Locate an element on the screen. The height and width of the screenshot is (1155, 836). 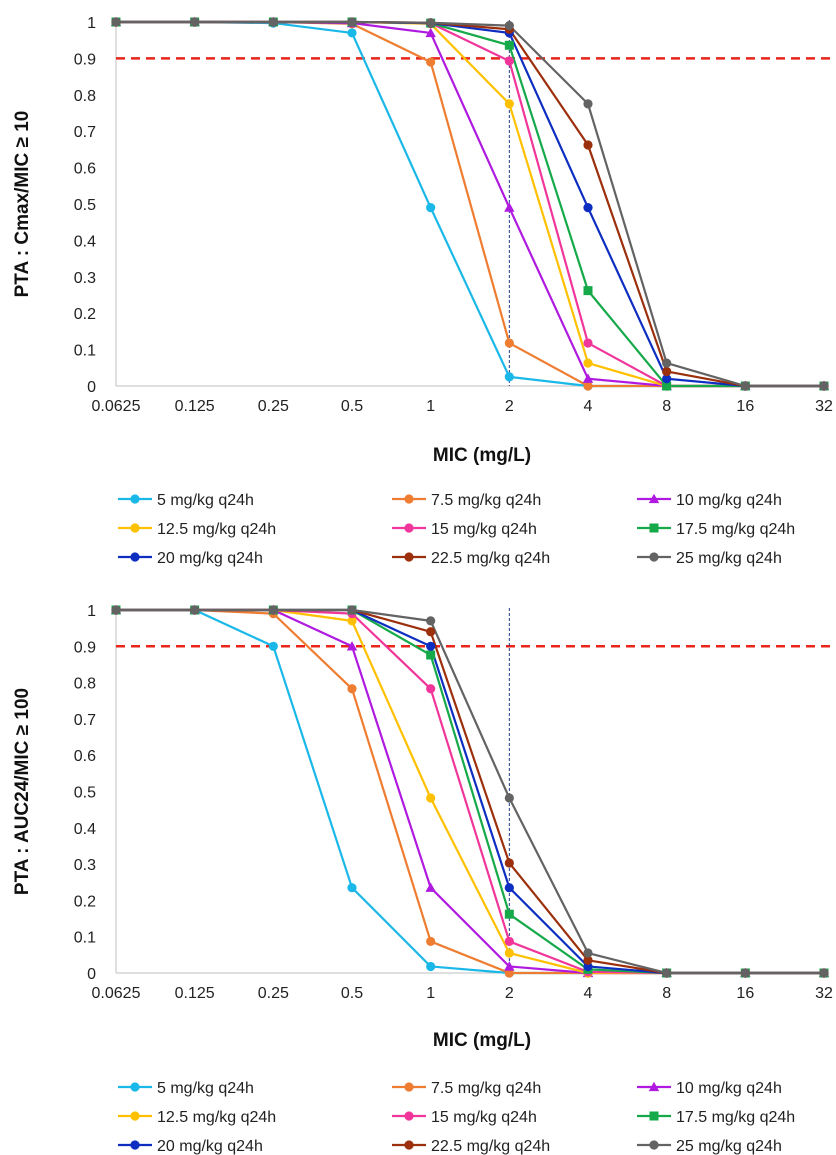
y-tick-label: 1 is located at coordinates (91, 23).